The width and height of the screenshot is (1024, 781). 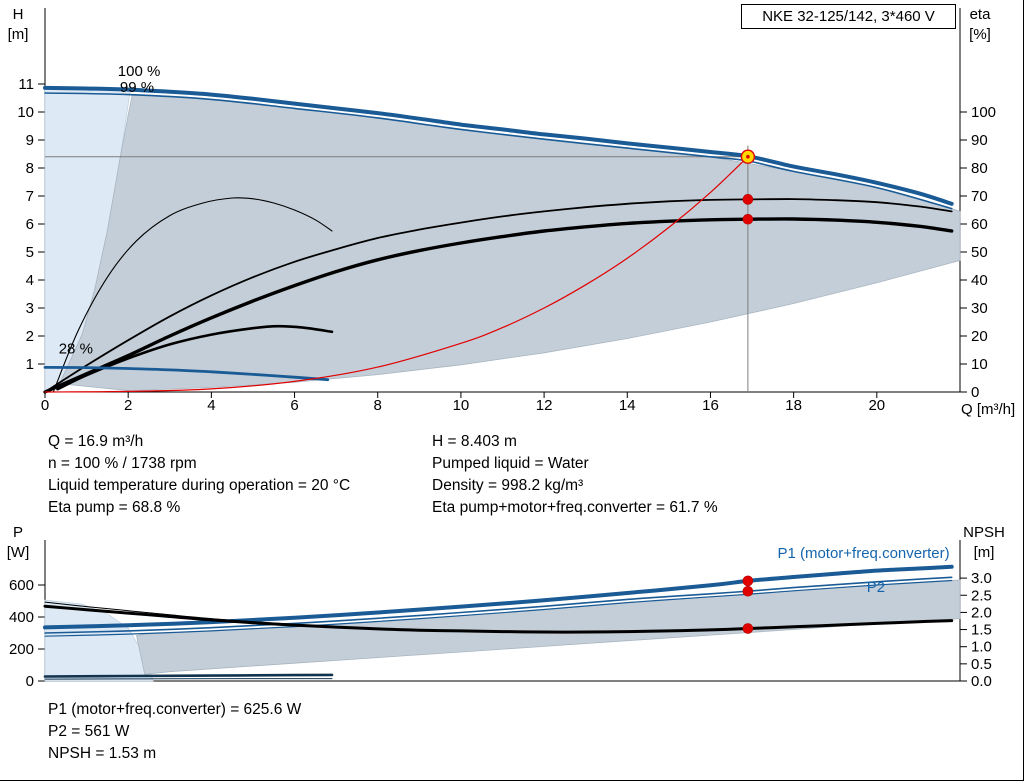 I want to click on duty-point-center, so click(x=748, y=156).